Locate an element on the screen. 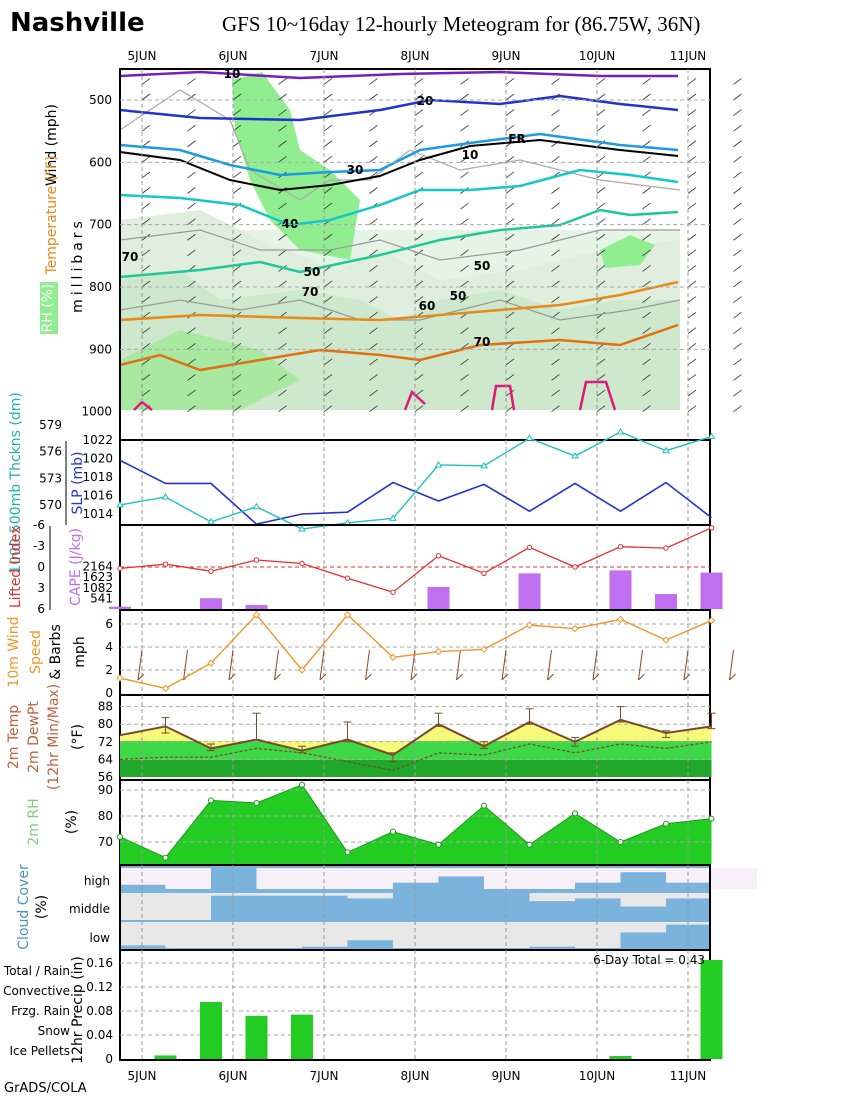  slp-tick: 1020 is located at coordinates (97, 459).